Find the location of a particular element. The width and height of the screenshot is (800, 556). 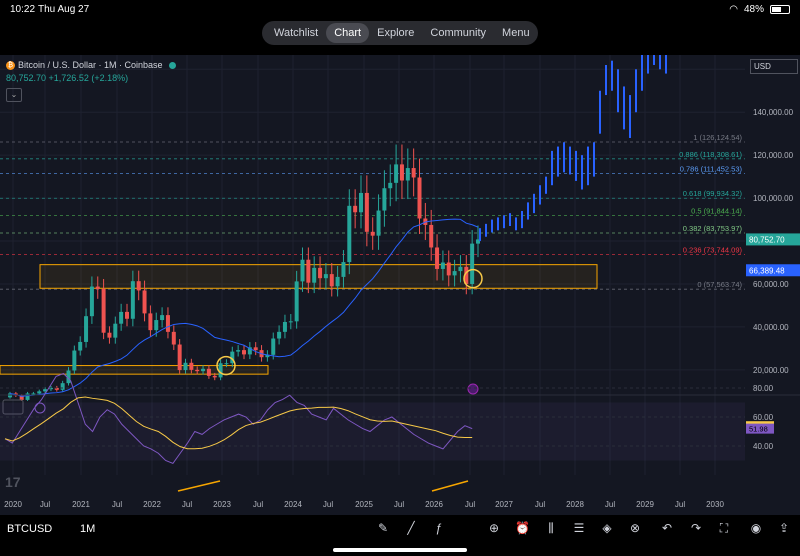

ideas-icon: ◉ is located at coordinates (756, 528).